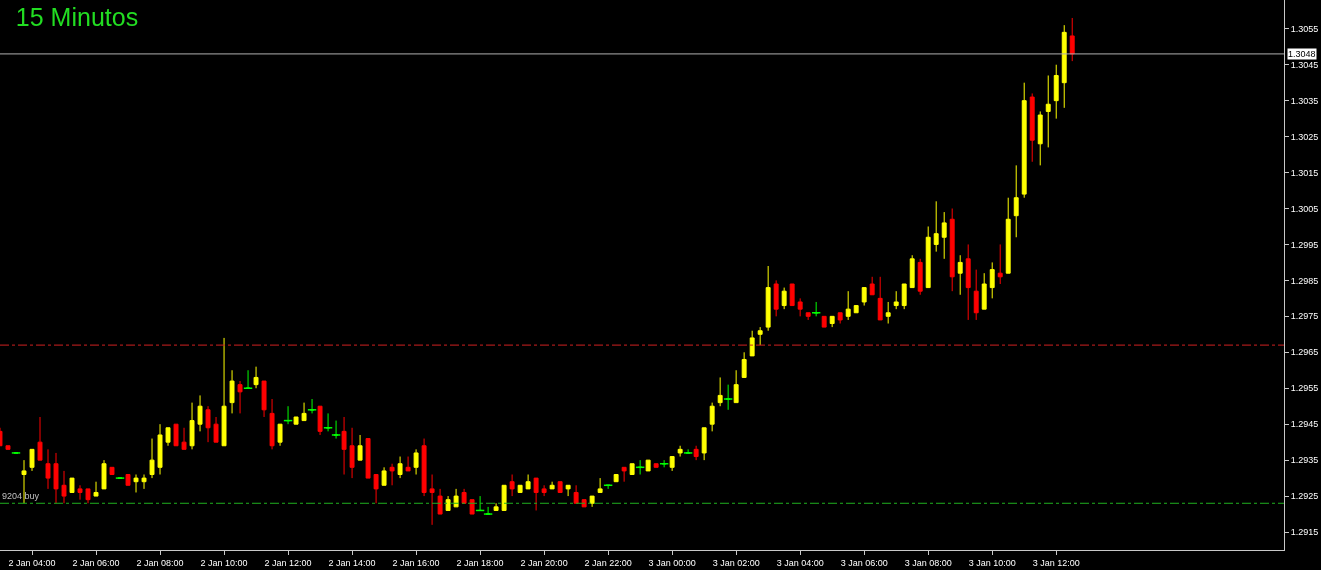 The image size is (1321, 570). What do you see at coordinates (1304, 136) in the screenshot?
I see `y-tick-label: 1.3025` at bounding box center [1304, 136].